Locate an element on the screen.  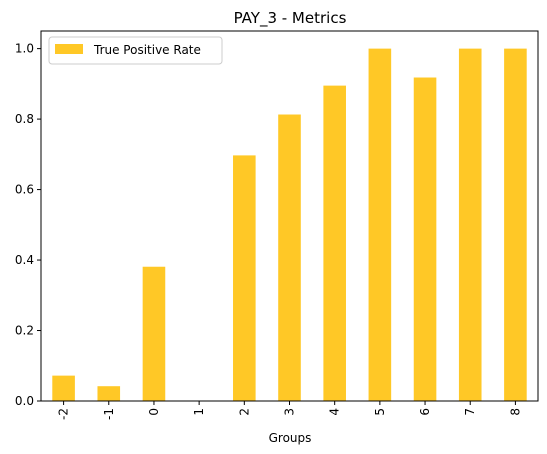
y-tick-label-0.0: 0.0 is located at coordinates (24, 401).